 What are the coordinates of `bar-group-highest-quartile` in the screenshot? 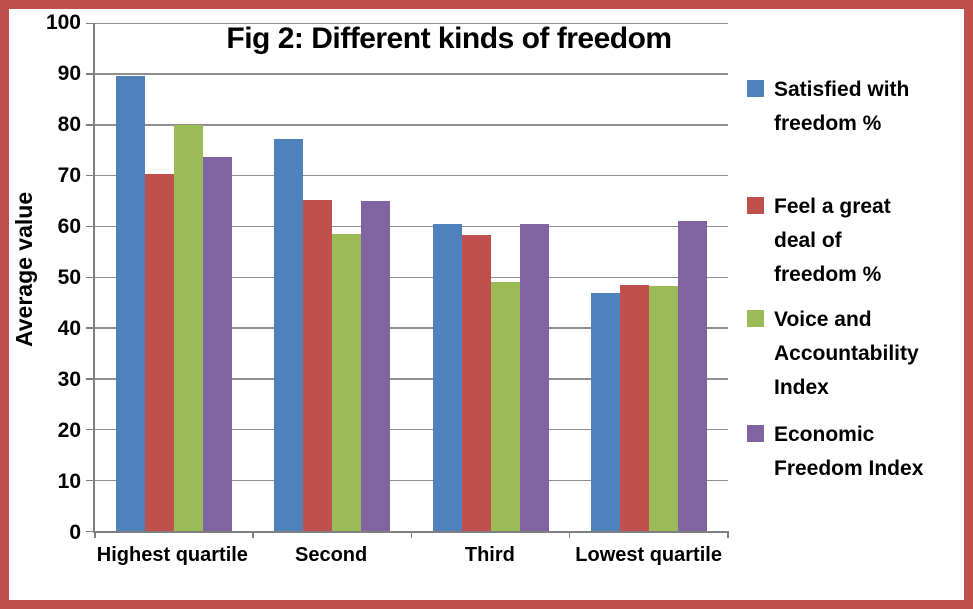 It's located at (174, 277).